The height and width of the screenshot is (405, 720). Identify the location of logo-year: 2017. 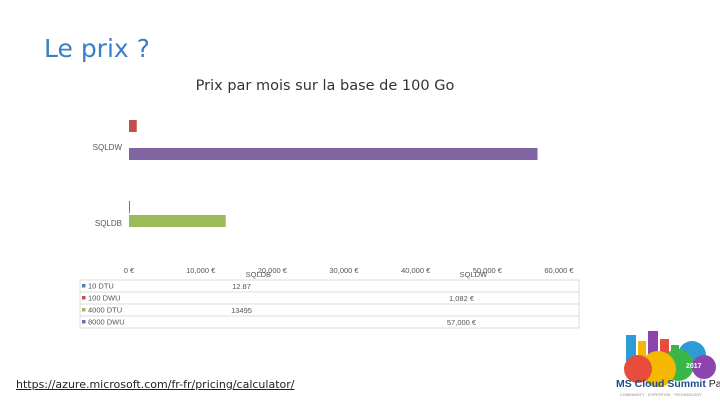
(694, 366).